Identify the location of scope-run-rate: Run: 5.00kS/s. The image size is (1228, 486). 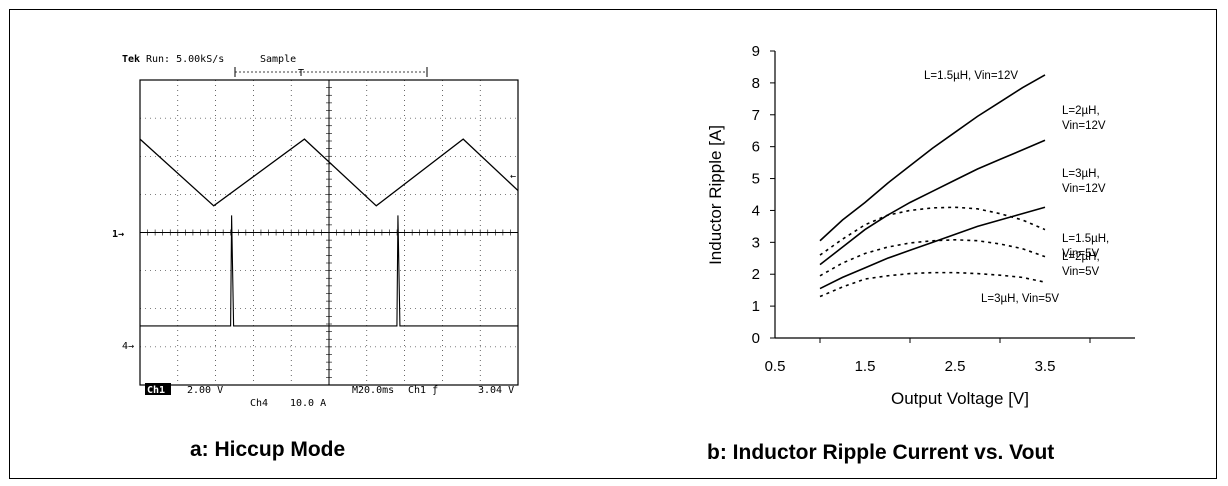
(185, 59).